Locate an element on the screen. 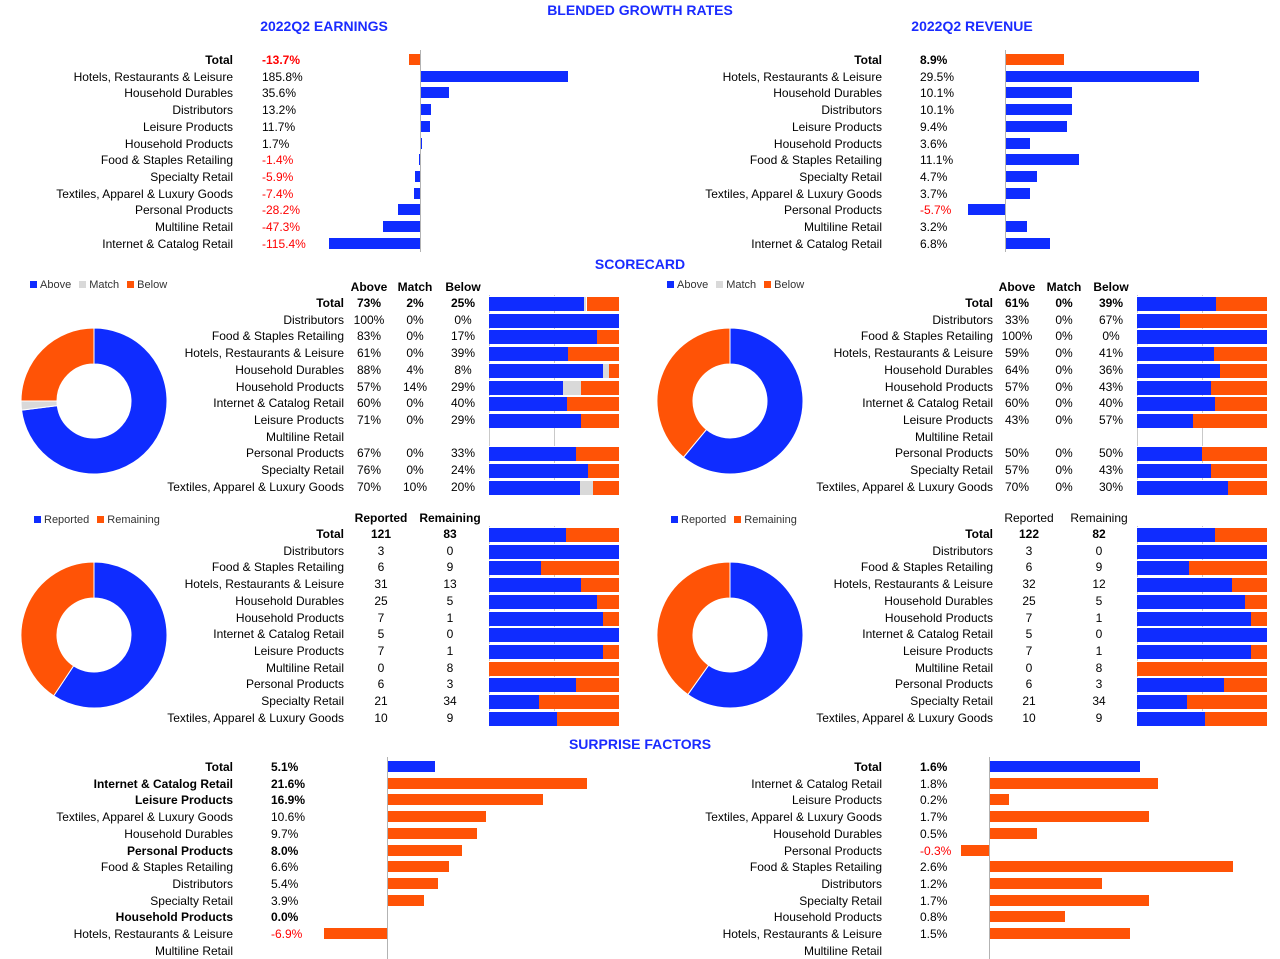 The width and height of the screenshot is (1280, 959). revenue_scorecard-category-label: Internet & Catalog Retail is located at coordinates (927, 403).